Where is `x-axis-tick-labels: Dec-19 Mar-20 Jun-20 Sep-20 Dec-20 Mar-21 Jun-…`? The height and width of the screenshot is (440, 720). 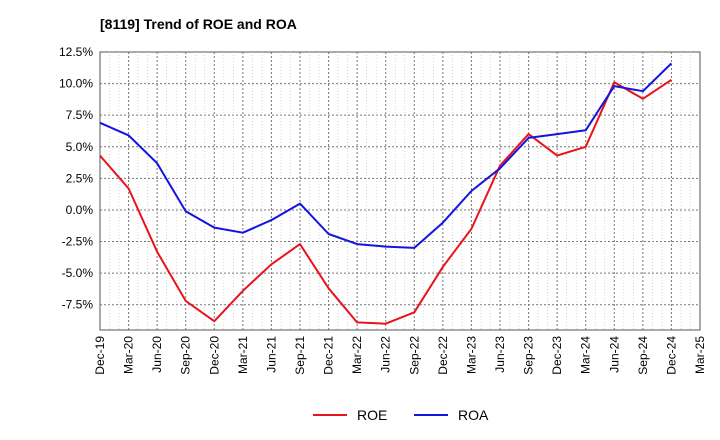
x-axis-tick-labels: Dec-19 Mar-20 Jun-20 Sep-20 Dec-20 Mar-21 Jun-… is located at coordinates (400, 355).